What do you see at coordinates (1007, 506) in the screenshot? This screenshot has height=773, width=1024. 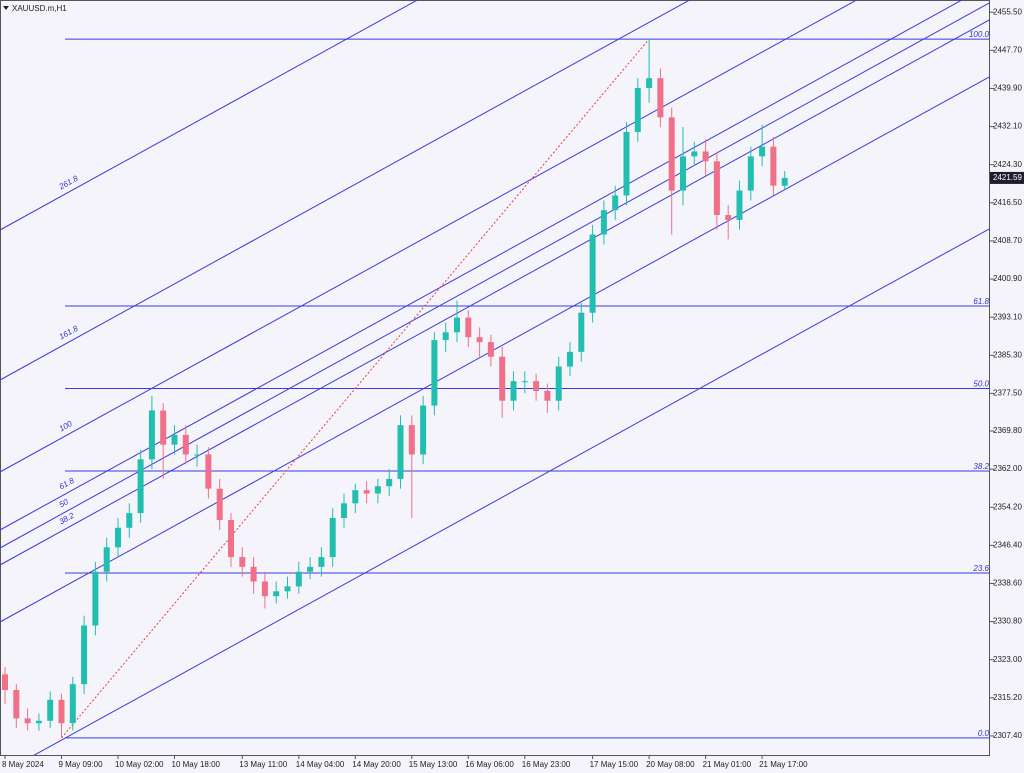 I see `y-tick-label: 2354.20` at bounding box center [1007, 506].